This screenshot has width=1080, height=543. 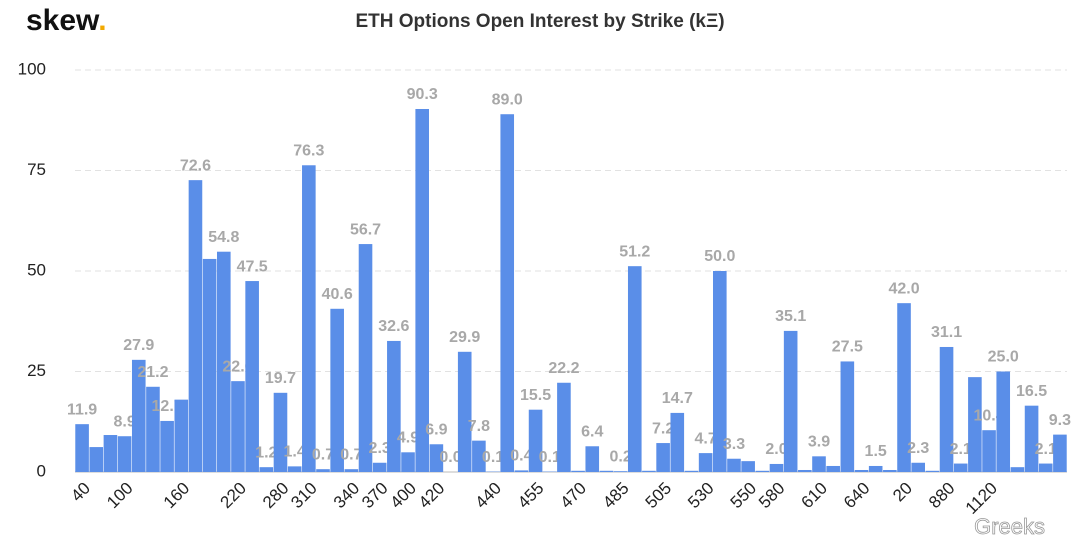 What do you see at coordinates (521, 456) in the screenshot?
I see `data-label: 0.4` at bounding box center [521, 456].